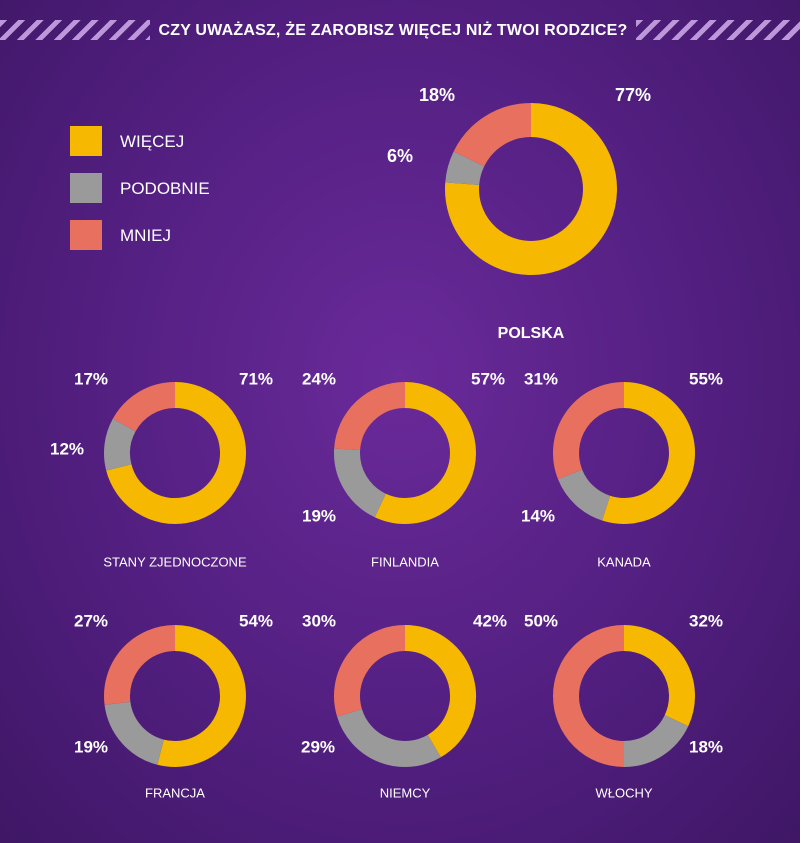 The image size is (800, 843). Describe the element at coordinates (538, 515) in the screenshot. I see `data-label-kanada-podobnie: 14%` at that location.